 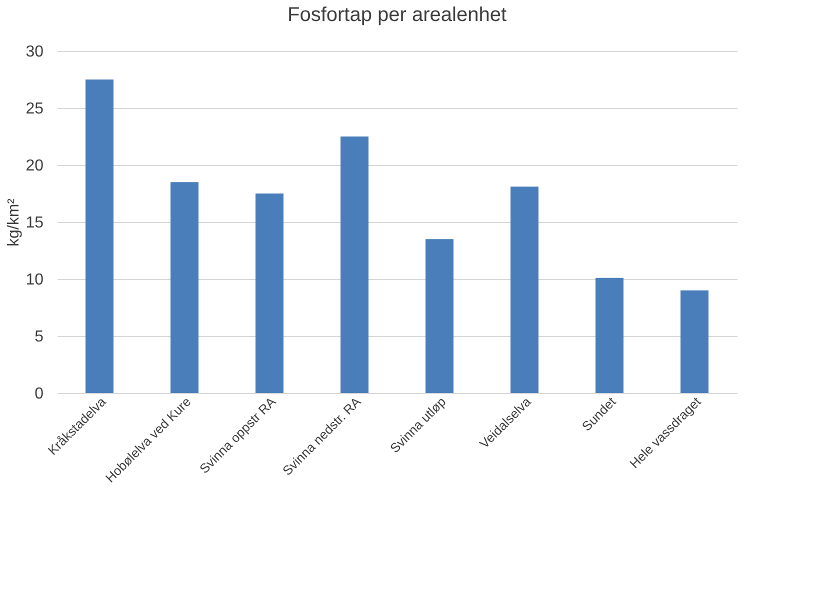 What do you see at coordinates (39, 394) in the screenshot?
I see `y-tick-label: 0` at bounding box center [39, 394].